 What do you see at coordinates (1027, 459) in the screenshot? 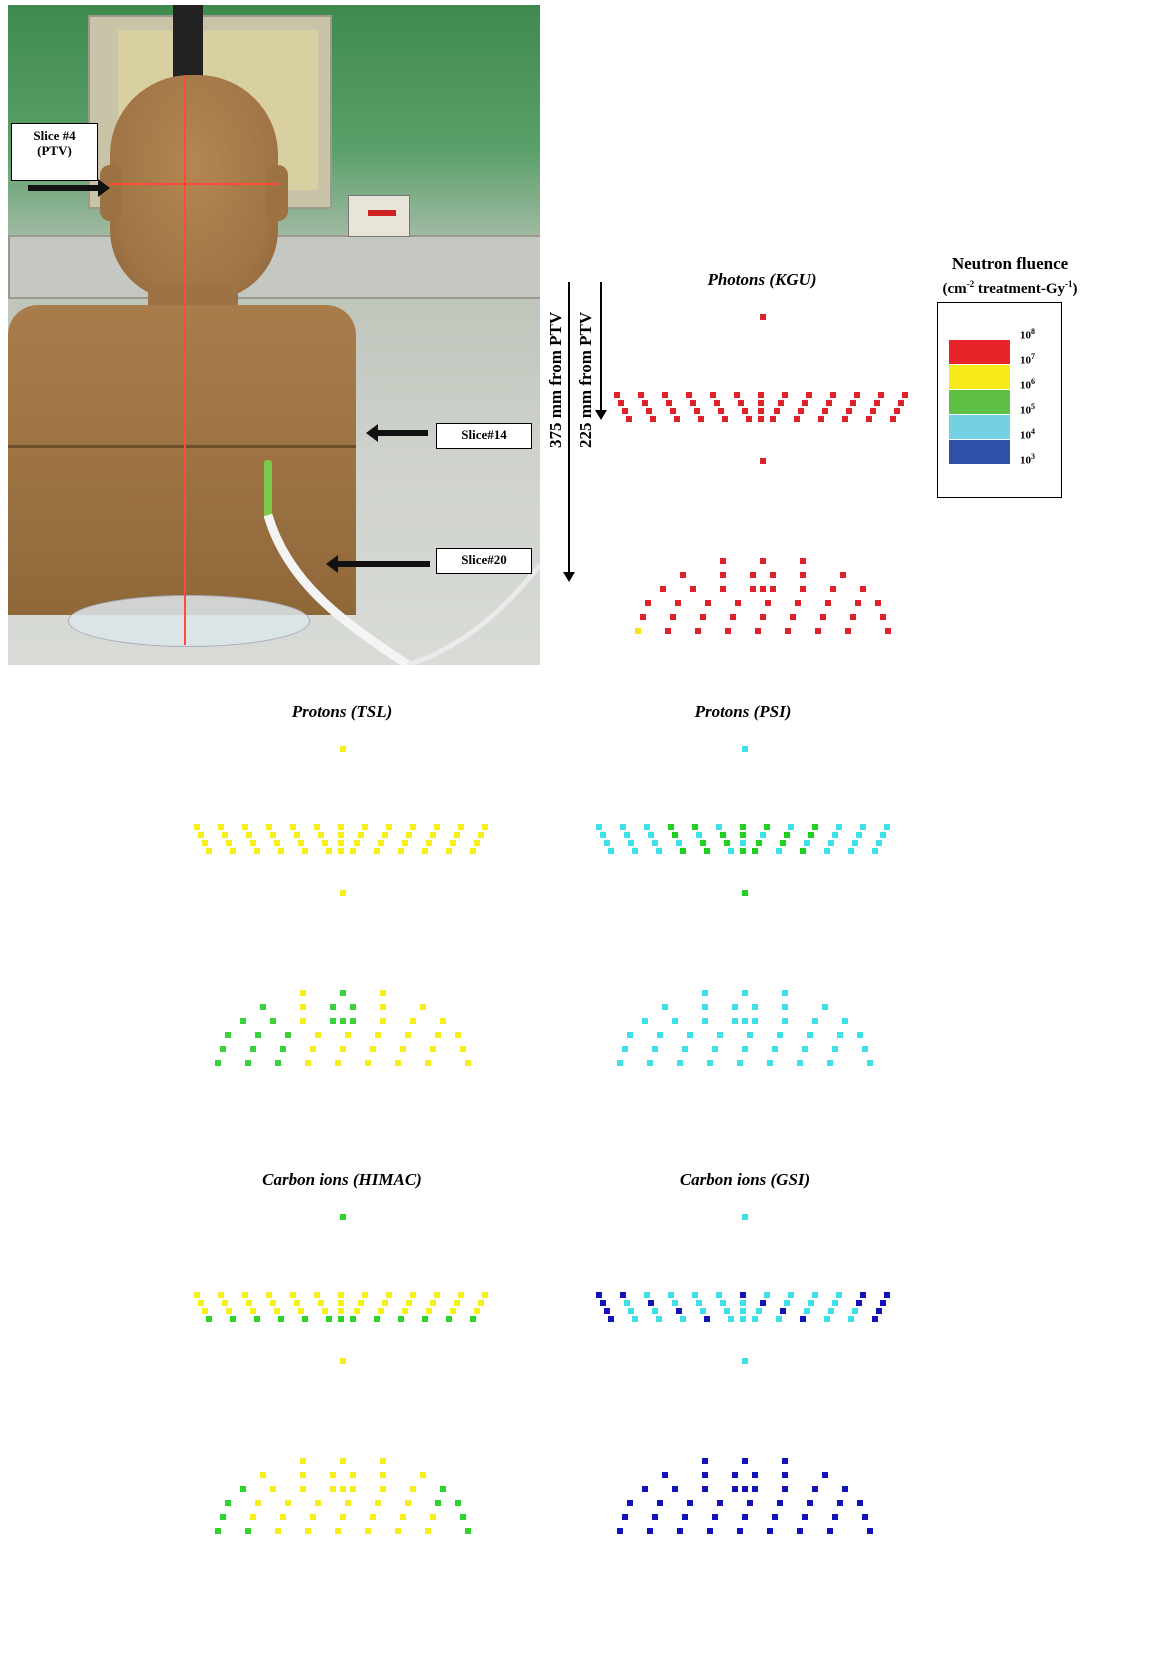
I see `legend-tick-label: 103` at bounding box center [1027, 459].